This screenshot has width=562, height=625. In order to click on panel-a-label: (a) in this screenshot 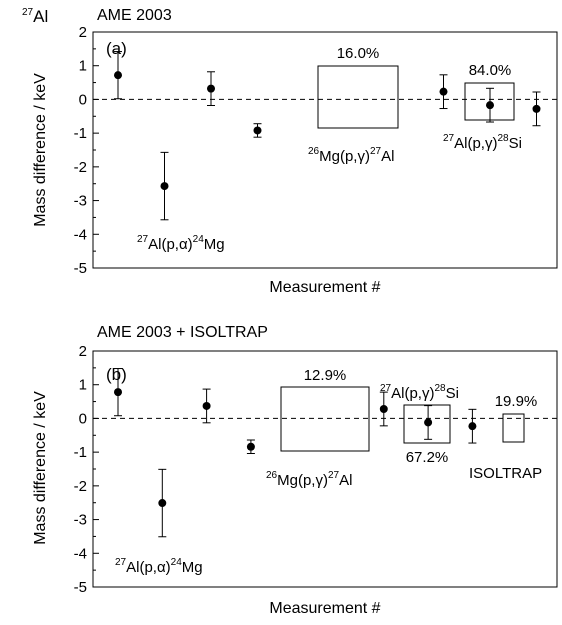, I will do `click(116, 48)`.